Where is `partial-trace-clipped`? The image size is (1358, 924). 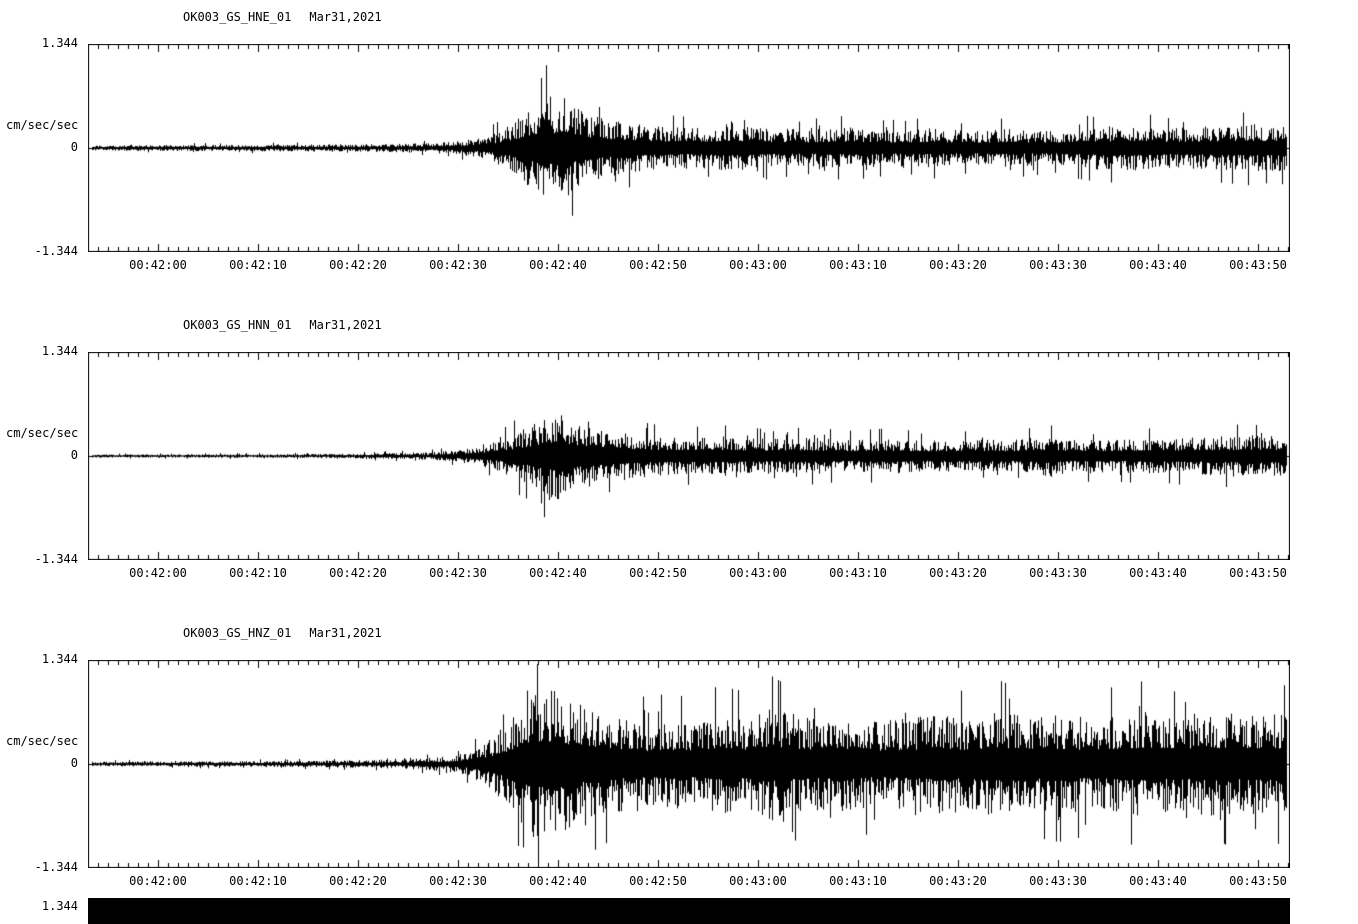 partial-trace-clipped is located at coordinates (689, 911).